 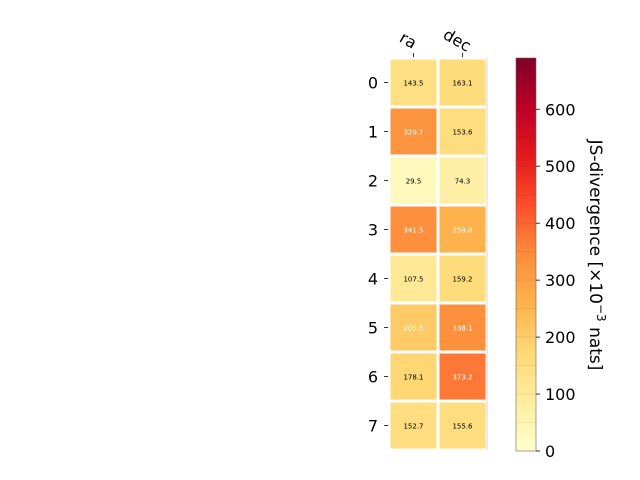 I want to click on cell-value-label: 178.1, so click(x=413, y=378).